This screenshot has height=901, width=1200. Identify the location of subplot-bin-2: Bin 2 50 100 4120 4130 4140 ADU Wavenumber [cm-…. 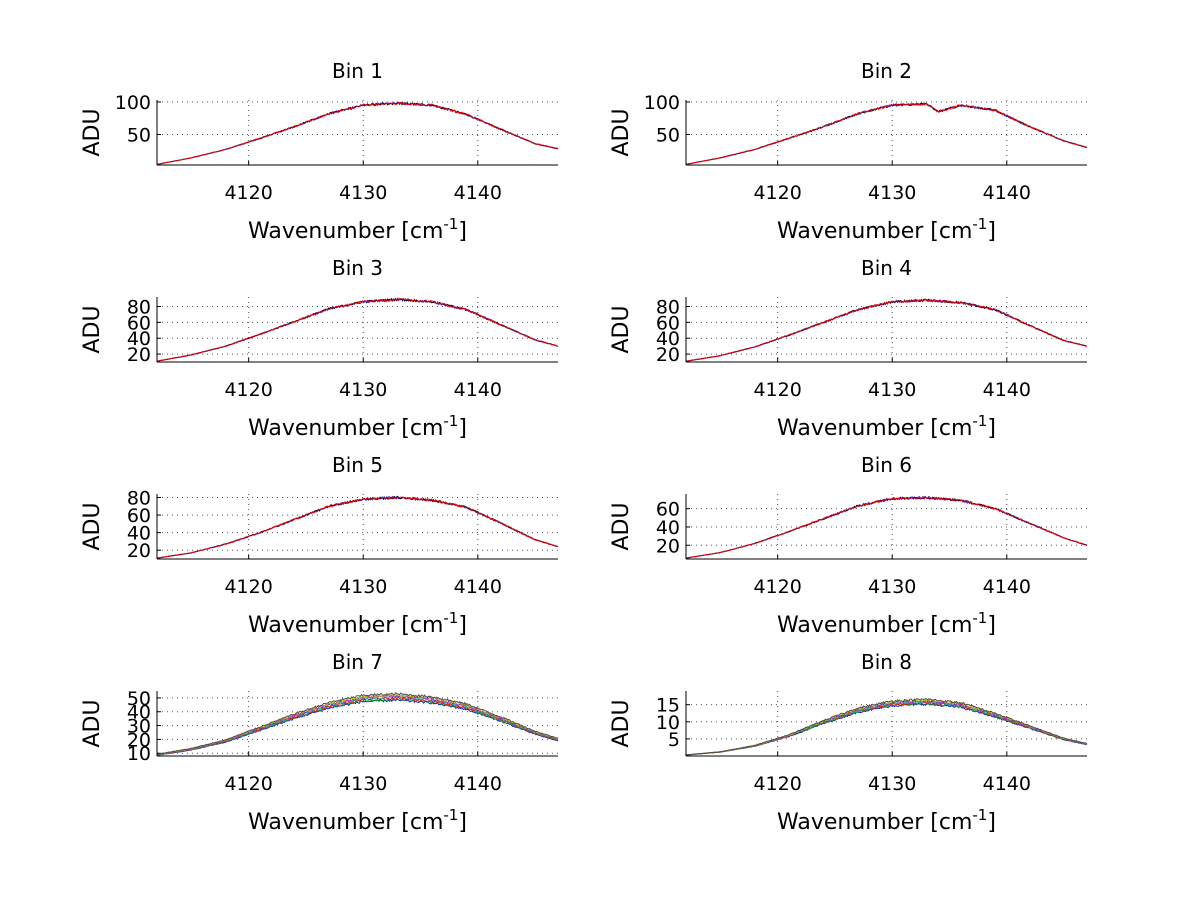
(848, 151).